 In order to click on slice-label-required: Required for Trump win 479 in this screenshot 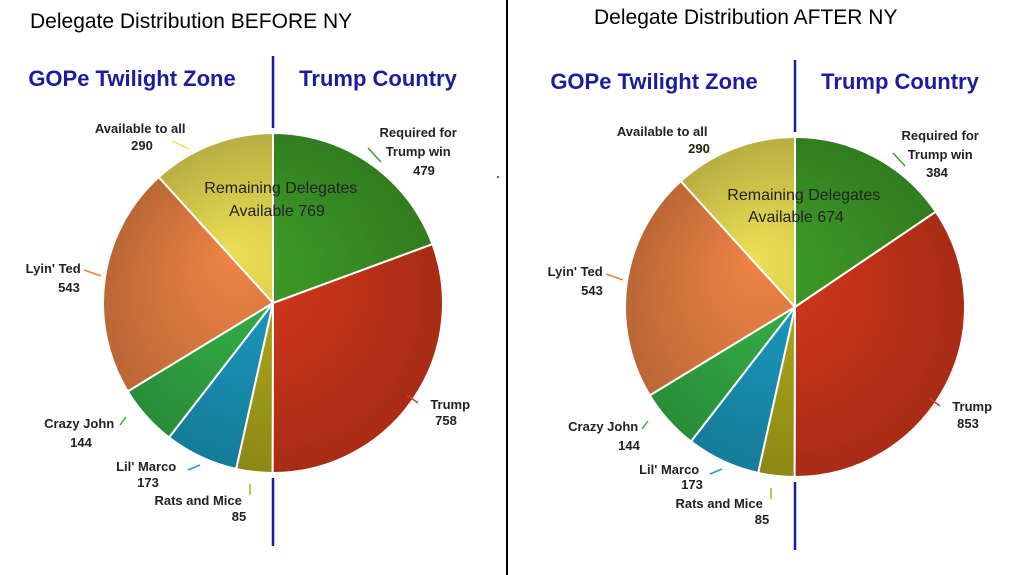, I will do `click(420, 151)`.